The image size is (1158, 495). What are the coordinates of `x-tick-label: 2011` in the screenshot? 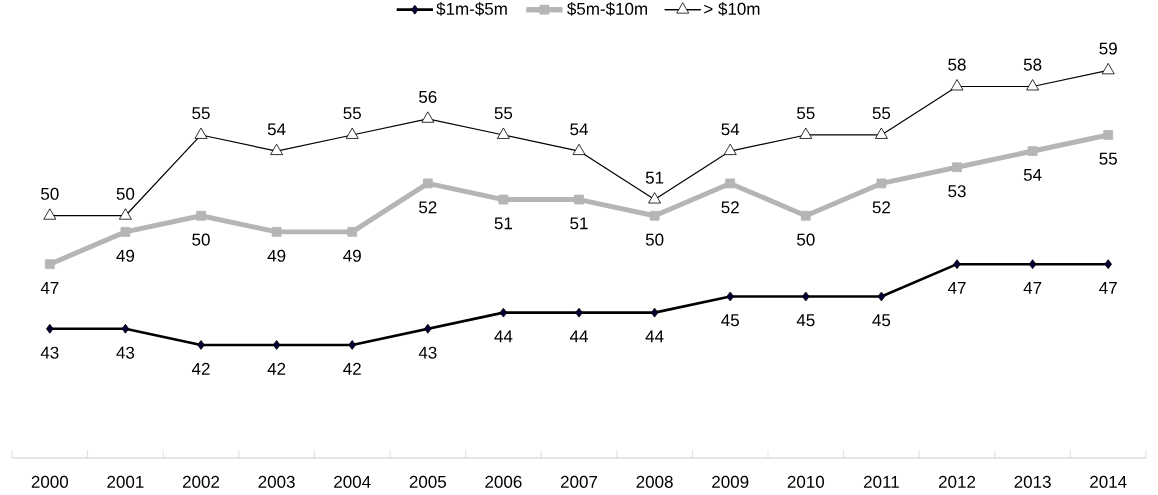 It's located at (881, 481).